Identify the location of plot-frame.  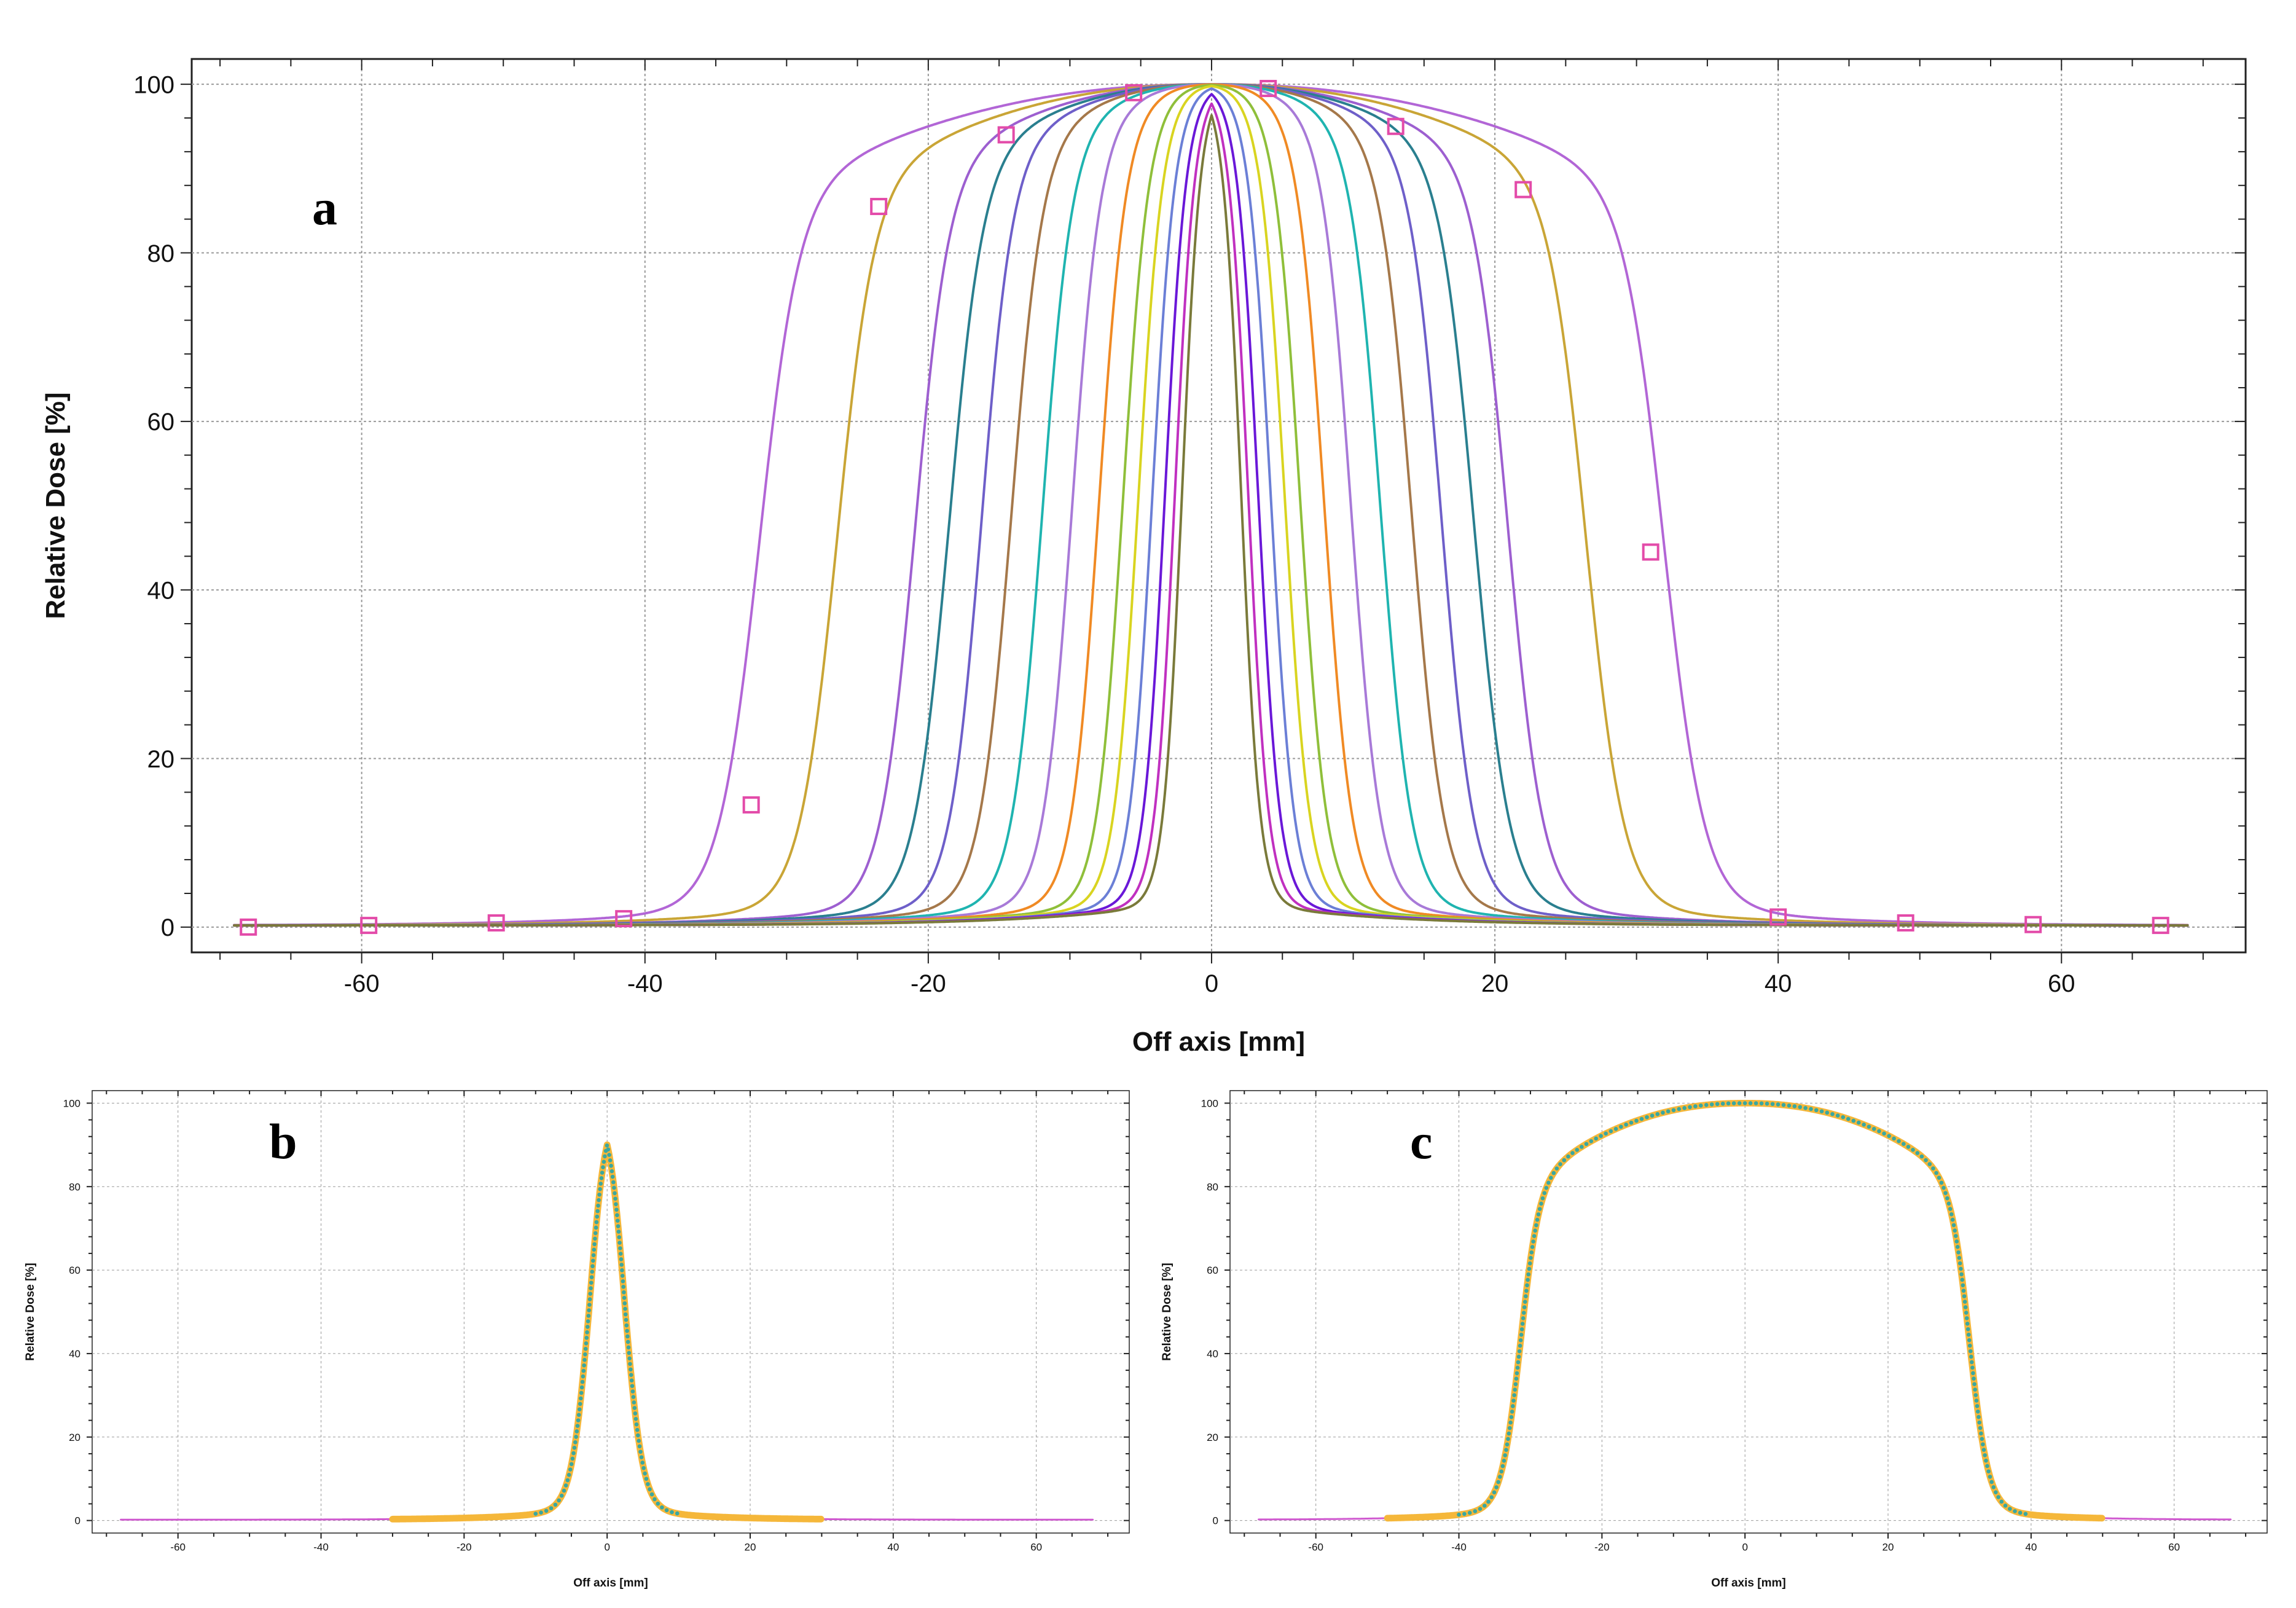
(1749, 1312).